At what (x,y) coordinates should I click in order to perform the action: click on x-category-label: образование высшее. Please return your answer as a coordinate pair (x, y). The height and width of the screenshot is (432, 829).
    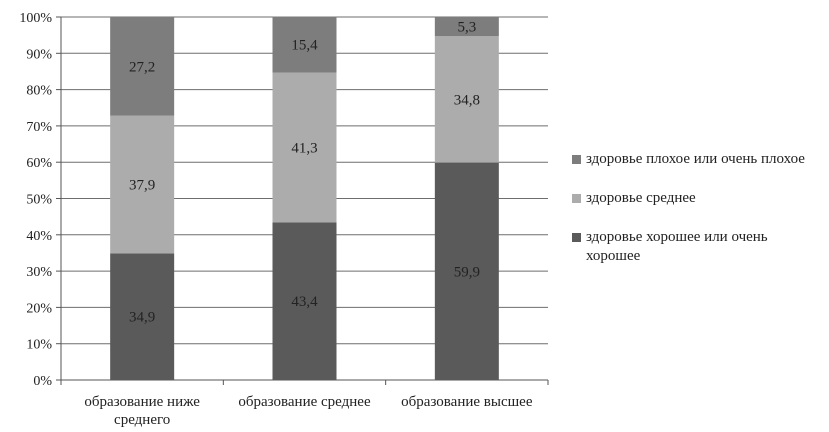
    Looking at the image, I should click on (467, 402).